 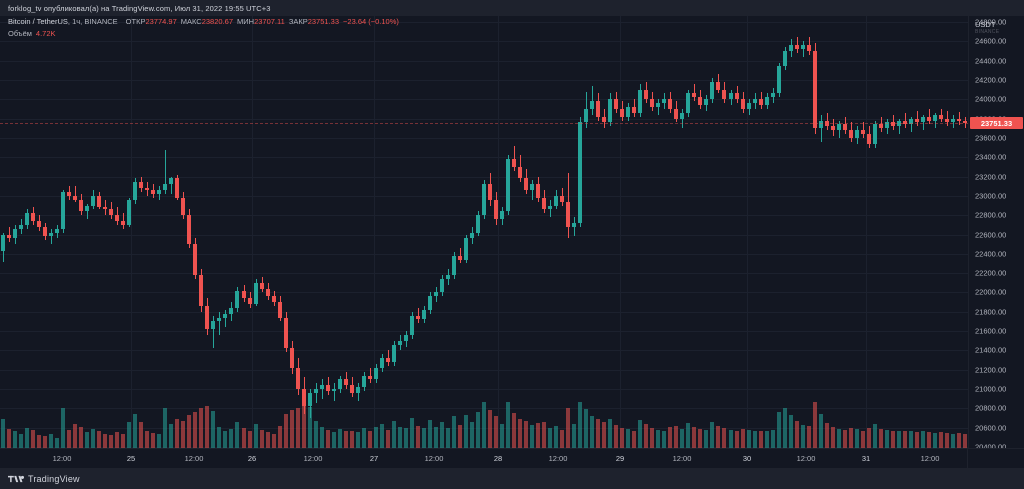 What do you see at coordinates (76, 21) in the screenshot?
I see `legend-interval: 1ч` at bounding box center [76, 21].